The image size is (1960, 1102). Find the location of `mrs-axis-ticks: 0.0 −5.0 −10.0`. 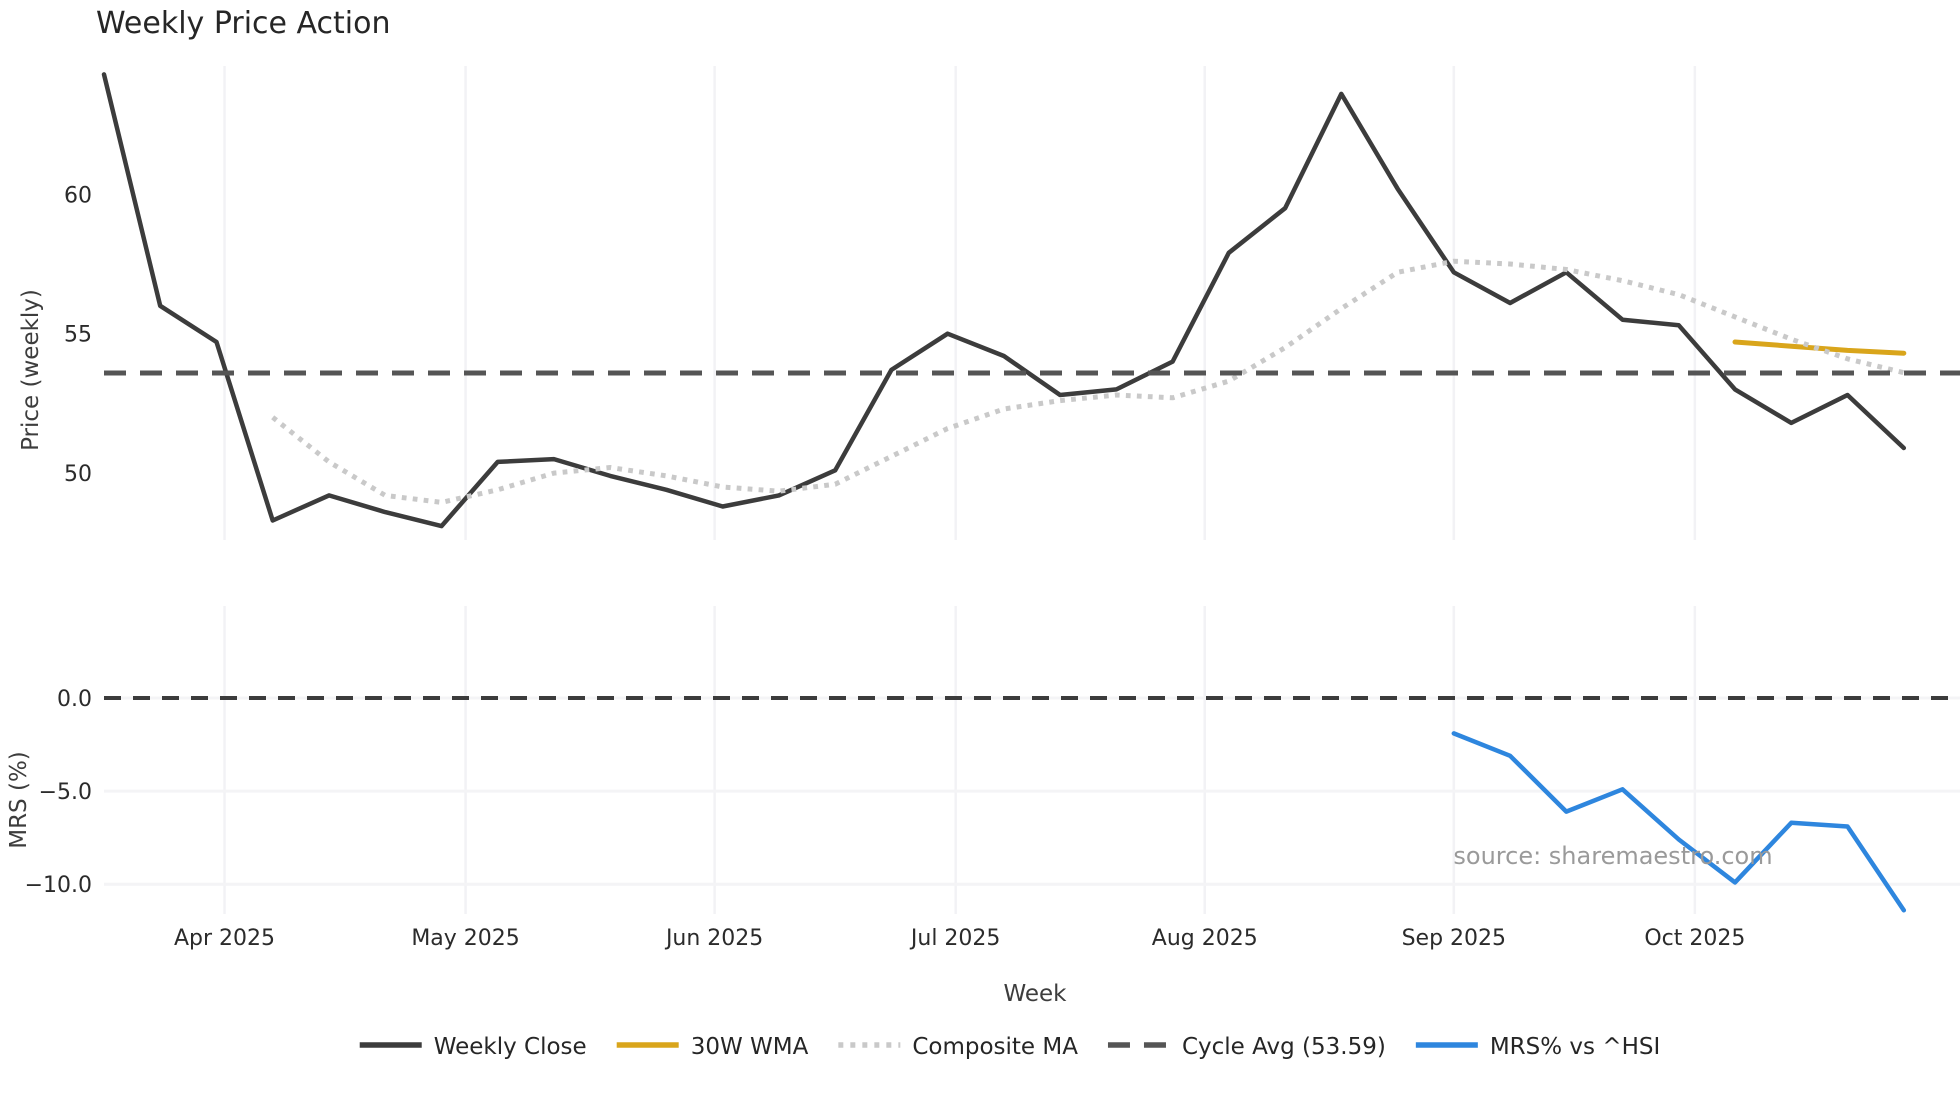

mrs-axis-ticks: 0.0 −5.0 −10.0 is located at coordinates (58, 792).